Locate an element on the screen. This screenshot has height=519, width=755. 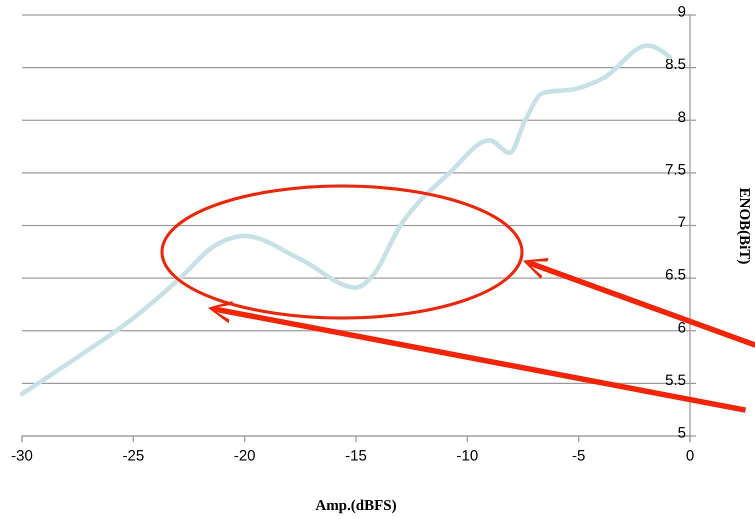
x-tick-label: -30 is located at coordinates (22, 456).